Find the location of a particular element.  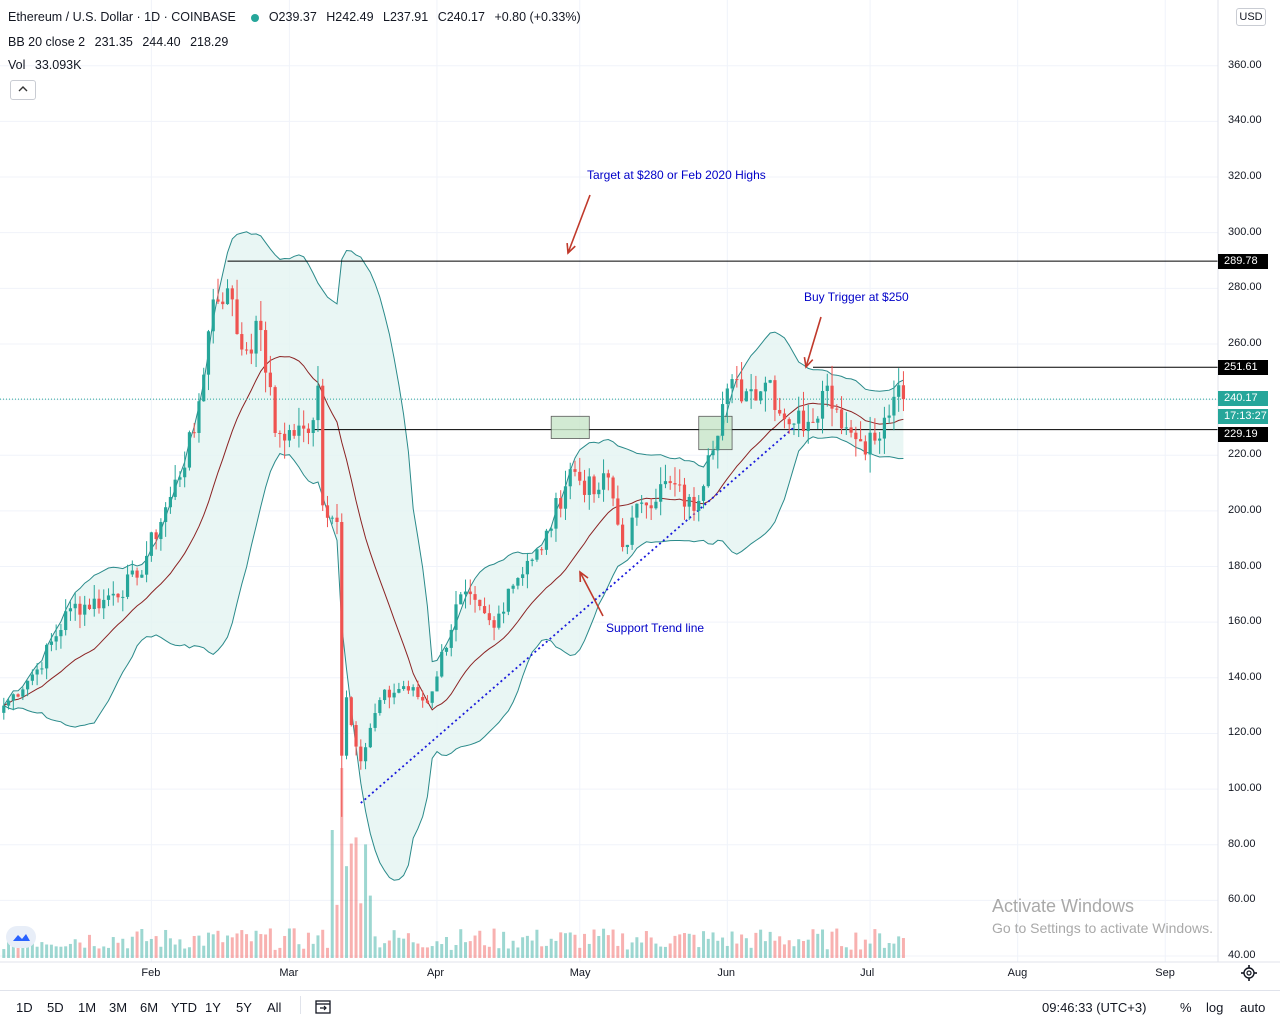

range-button-6m: 6M is located at coordinates (149, 1007).